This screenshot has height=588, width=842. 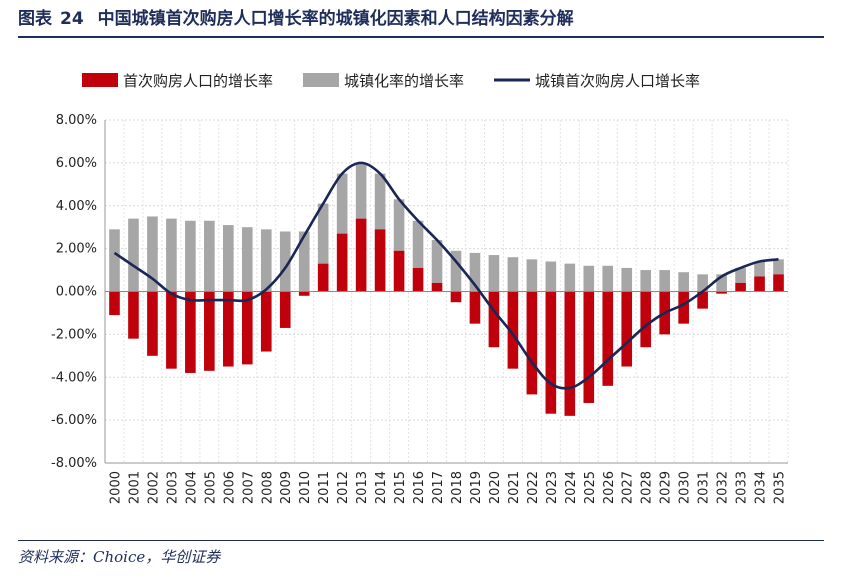 What do you see at coordinates (513, 330) in the screenshot?
I see `bar-first-home-2021` at bounding box center [513, 330].